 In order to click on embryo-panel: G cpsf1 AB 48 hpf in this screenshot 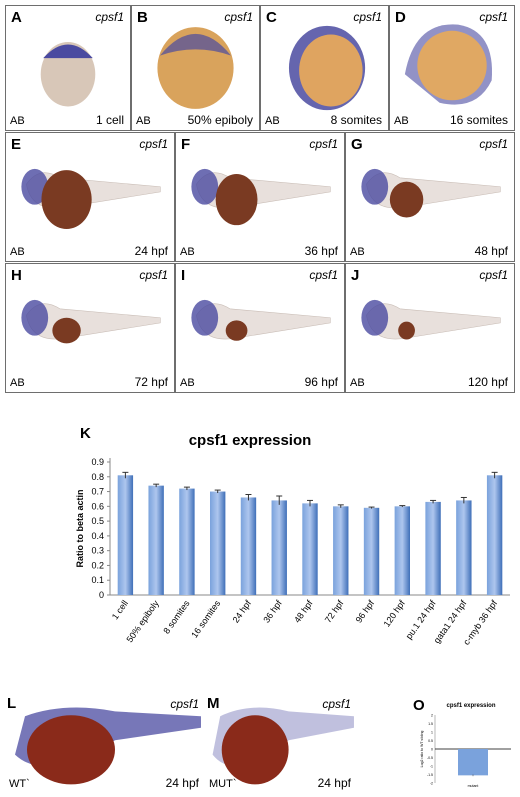, I will do `click(430, 197)`.